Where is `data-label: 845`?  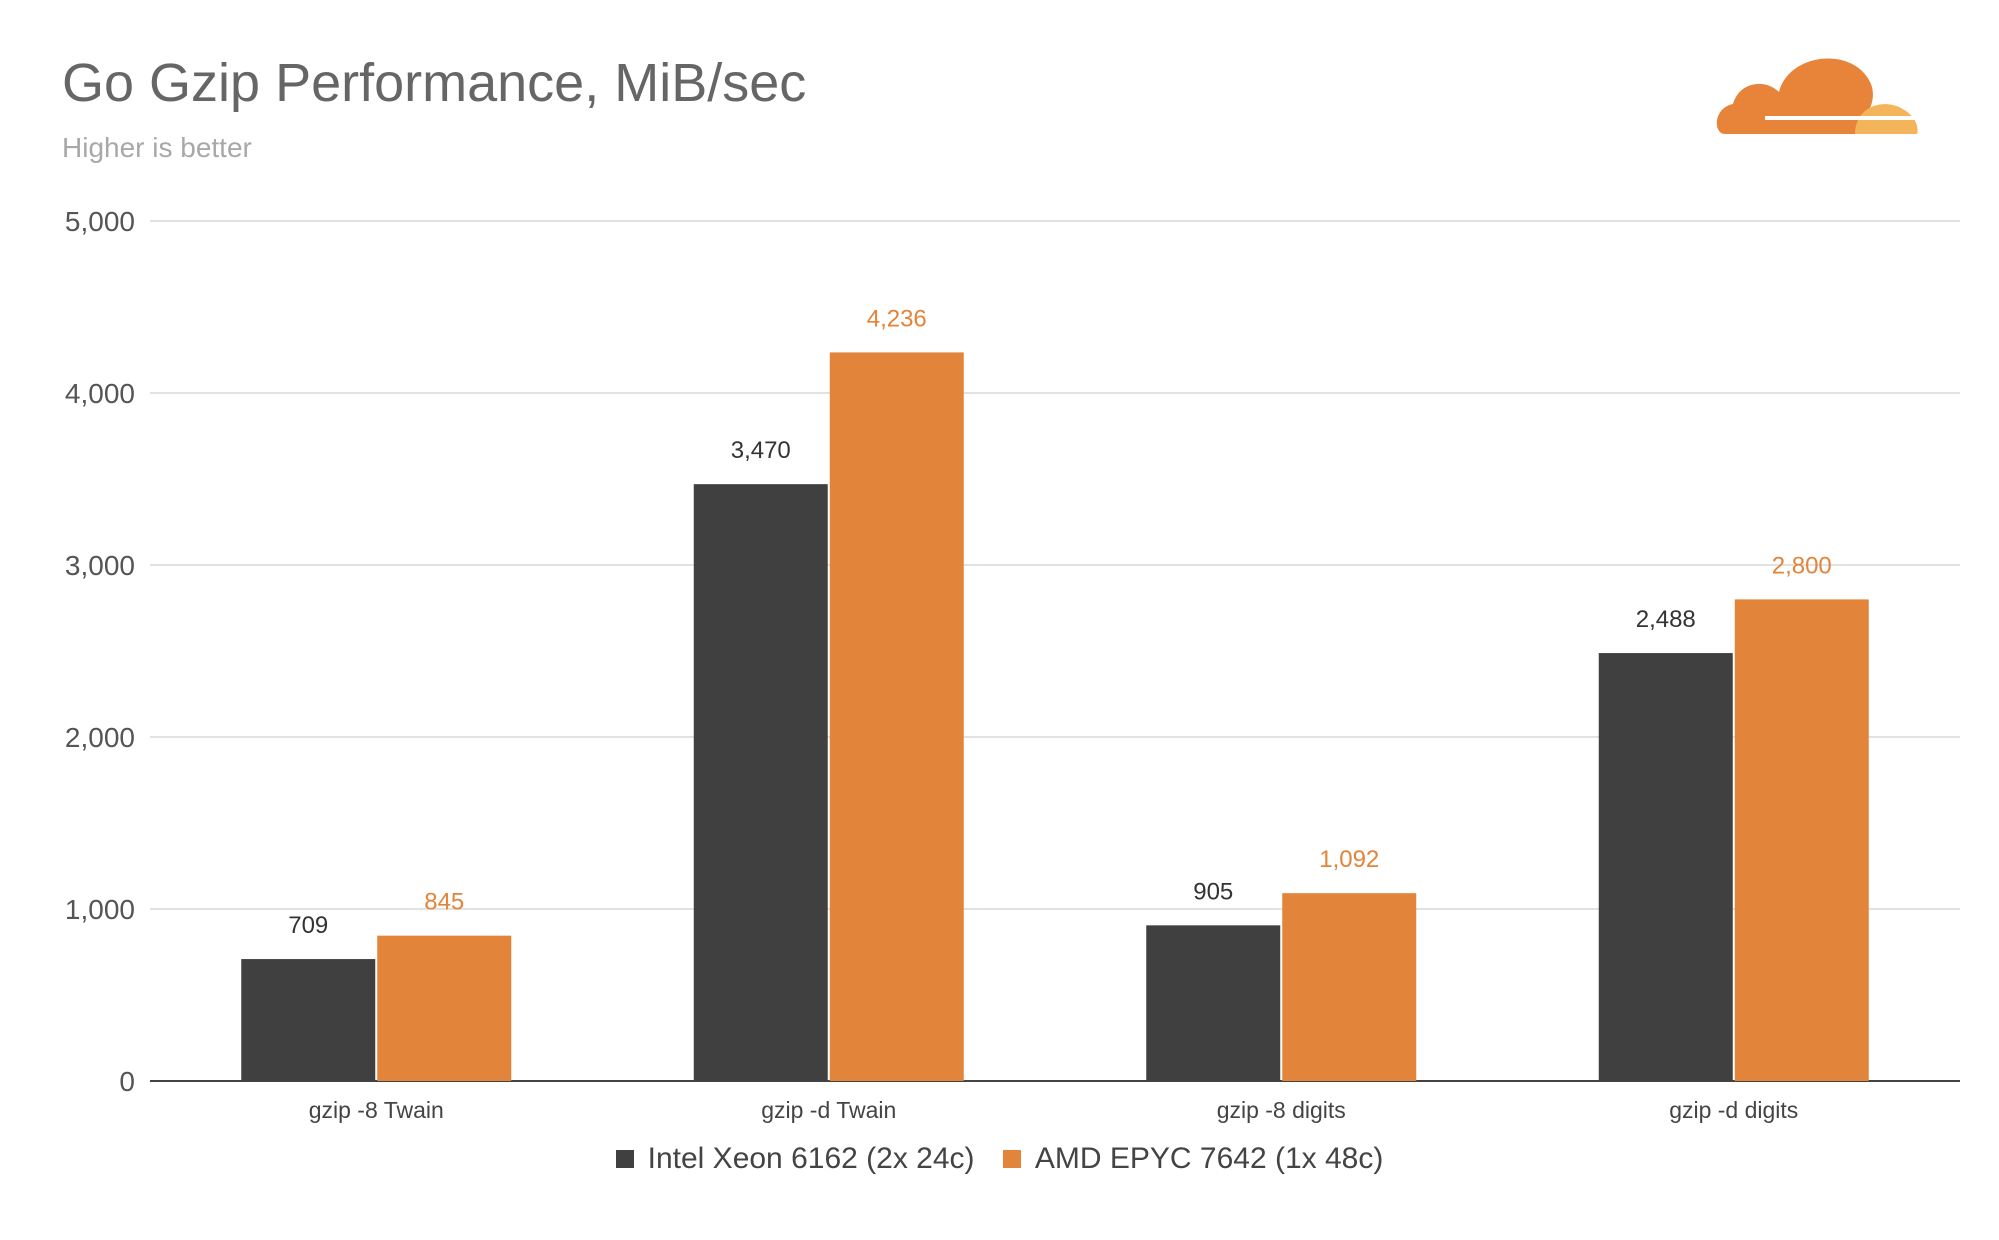
data-label: 845 is located at coordinates (444, 902).